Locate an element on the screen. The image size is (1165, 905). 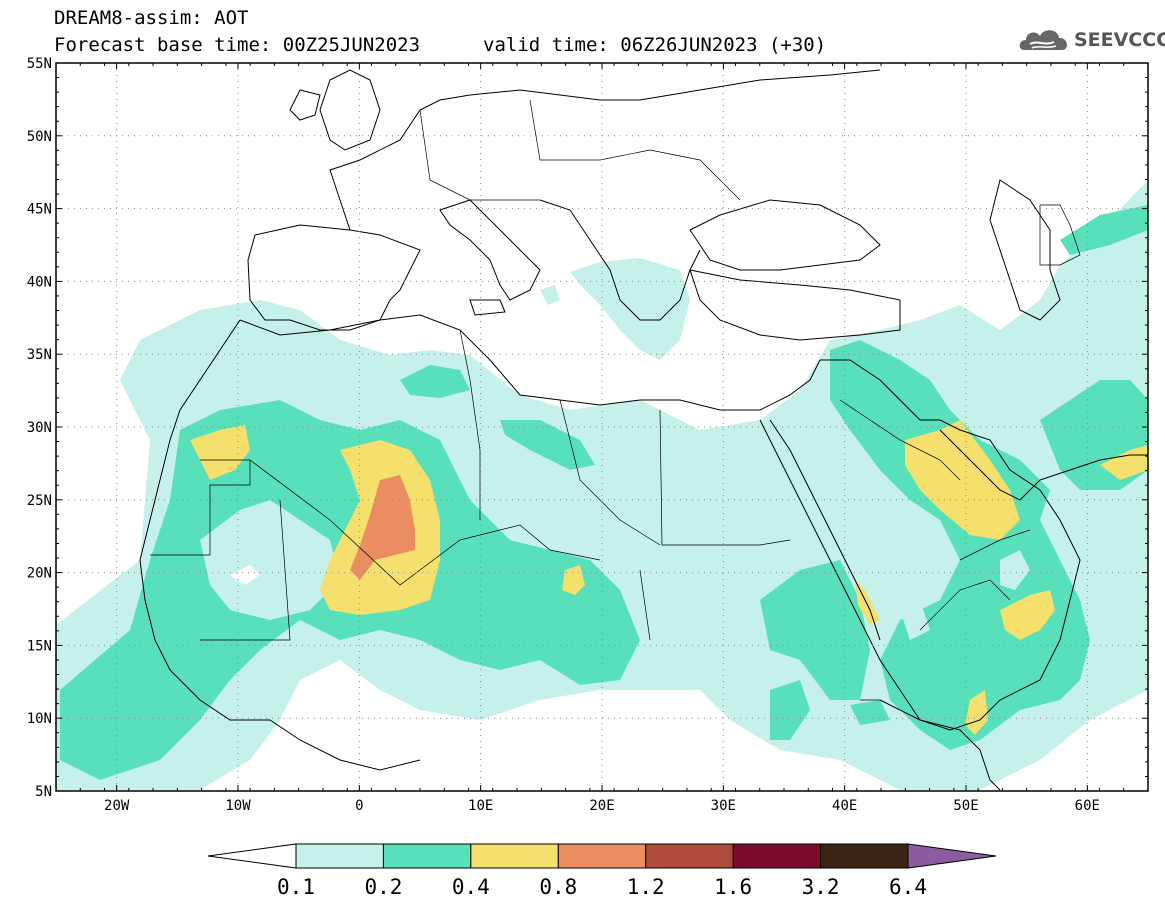
logo-text: SEEVCCC is located at coordinates (1119, 40).